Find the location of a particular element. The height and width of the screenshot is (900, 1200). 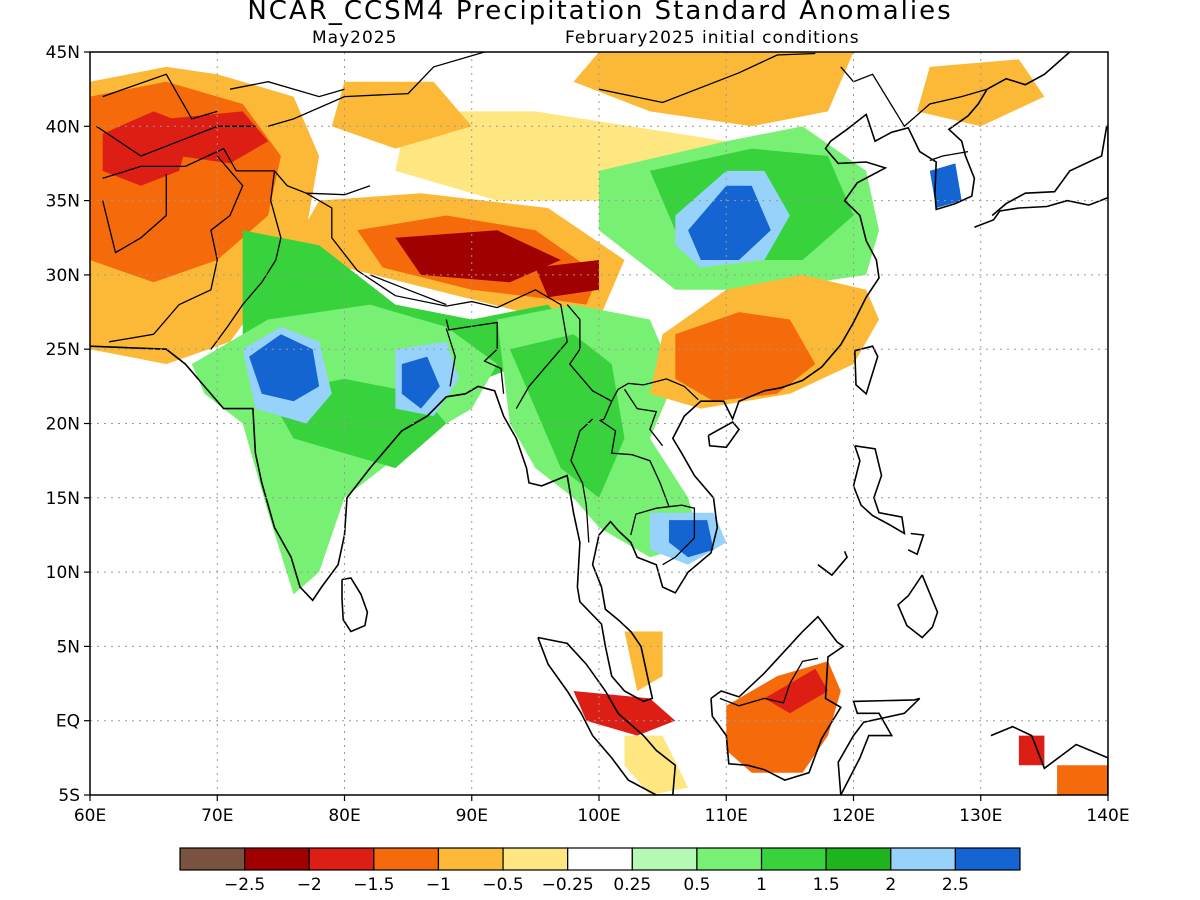

lon-tick-label: 90E is located at coordinates (472, 816).